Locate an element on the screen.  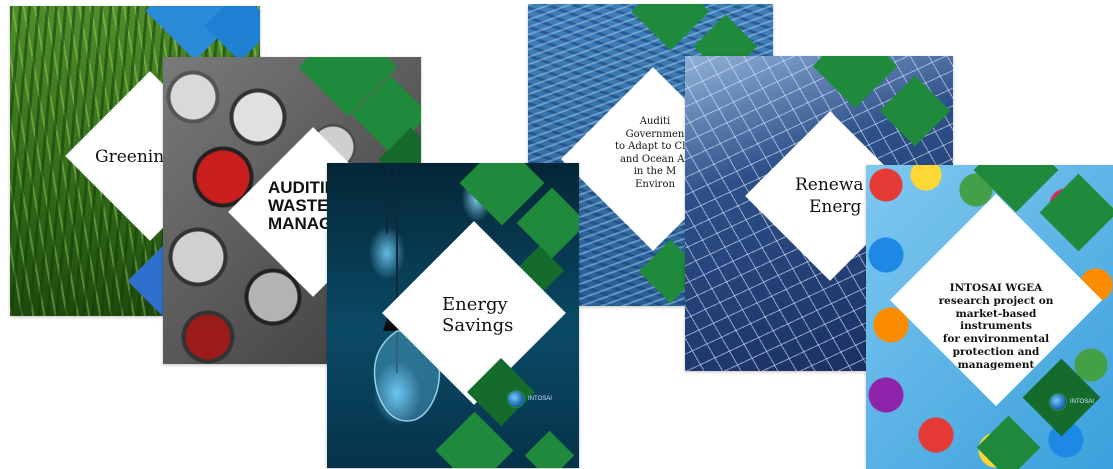
title-line: research project on is located at coordinates (996, 300).